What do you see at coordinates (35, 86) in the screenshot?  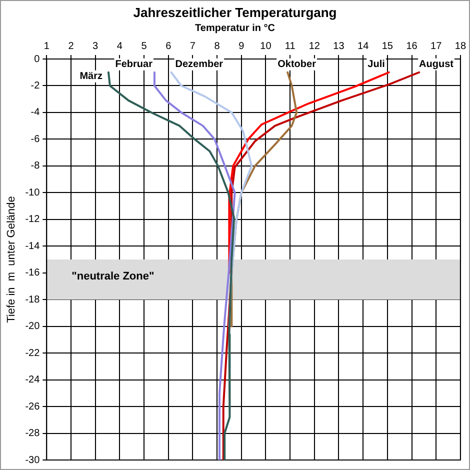 I see `y-tick-label: -2` at bounding box center [35, 86].